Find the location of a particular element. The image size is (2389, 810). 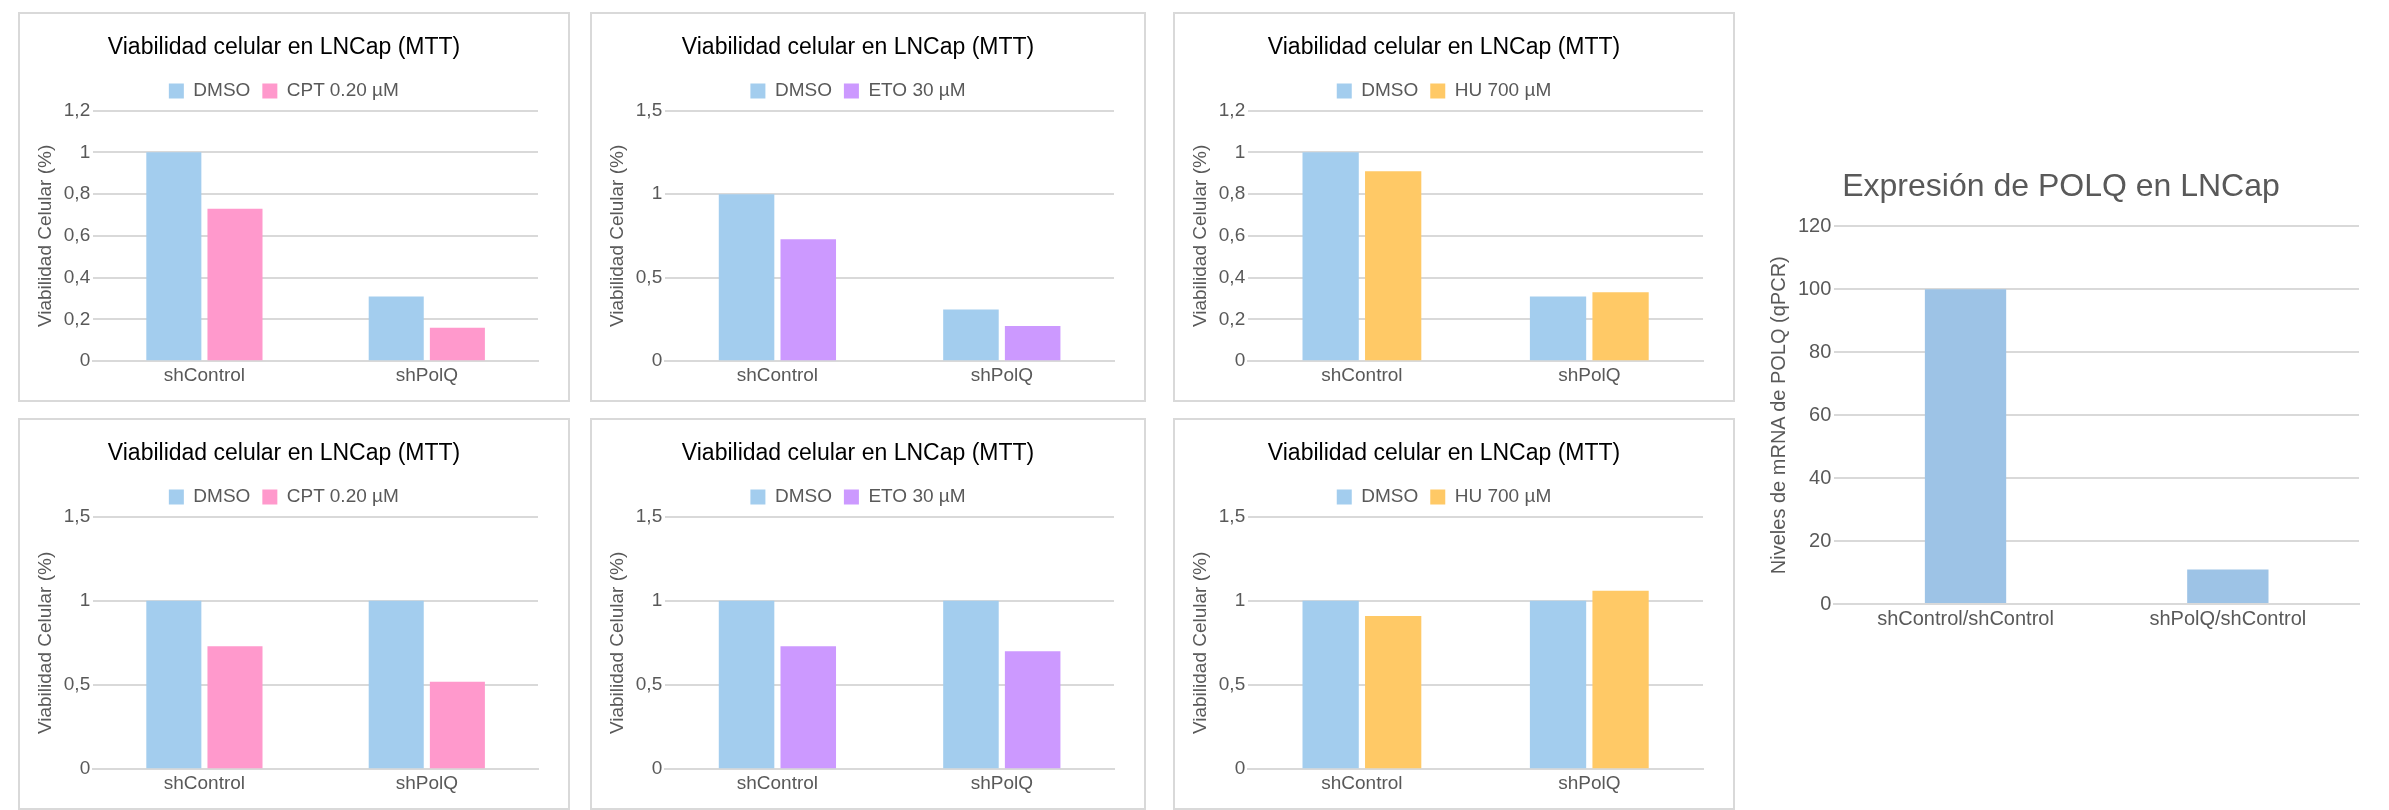

x-tick-label: shPolQ/shControl is located at coordinates (2228, 617).